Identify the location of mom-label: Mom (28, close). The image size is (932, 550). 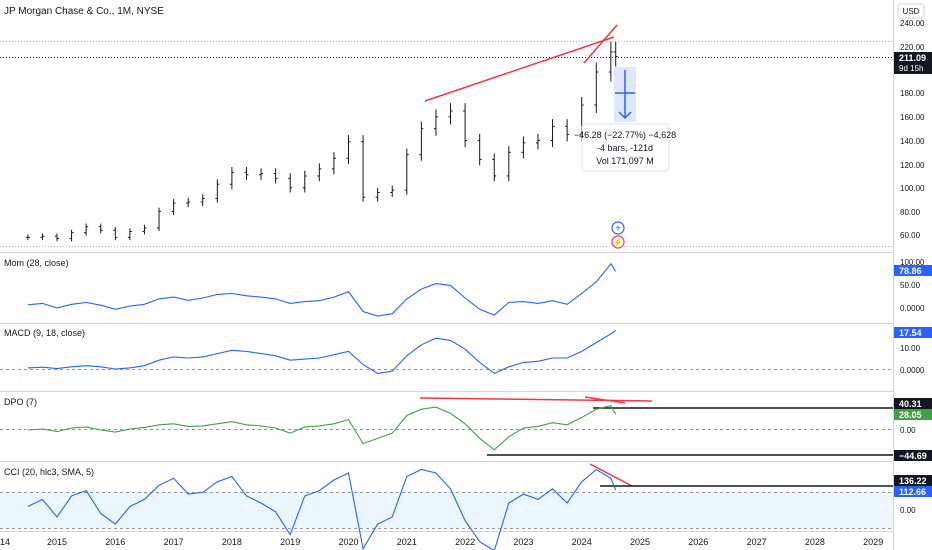
(36, 263).